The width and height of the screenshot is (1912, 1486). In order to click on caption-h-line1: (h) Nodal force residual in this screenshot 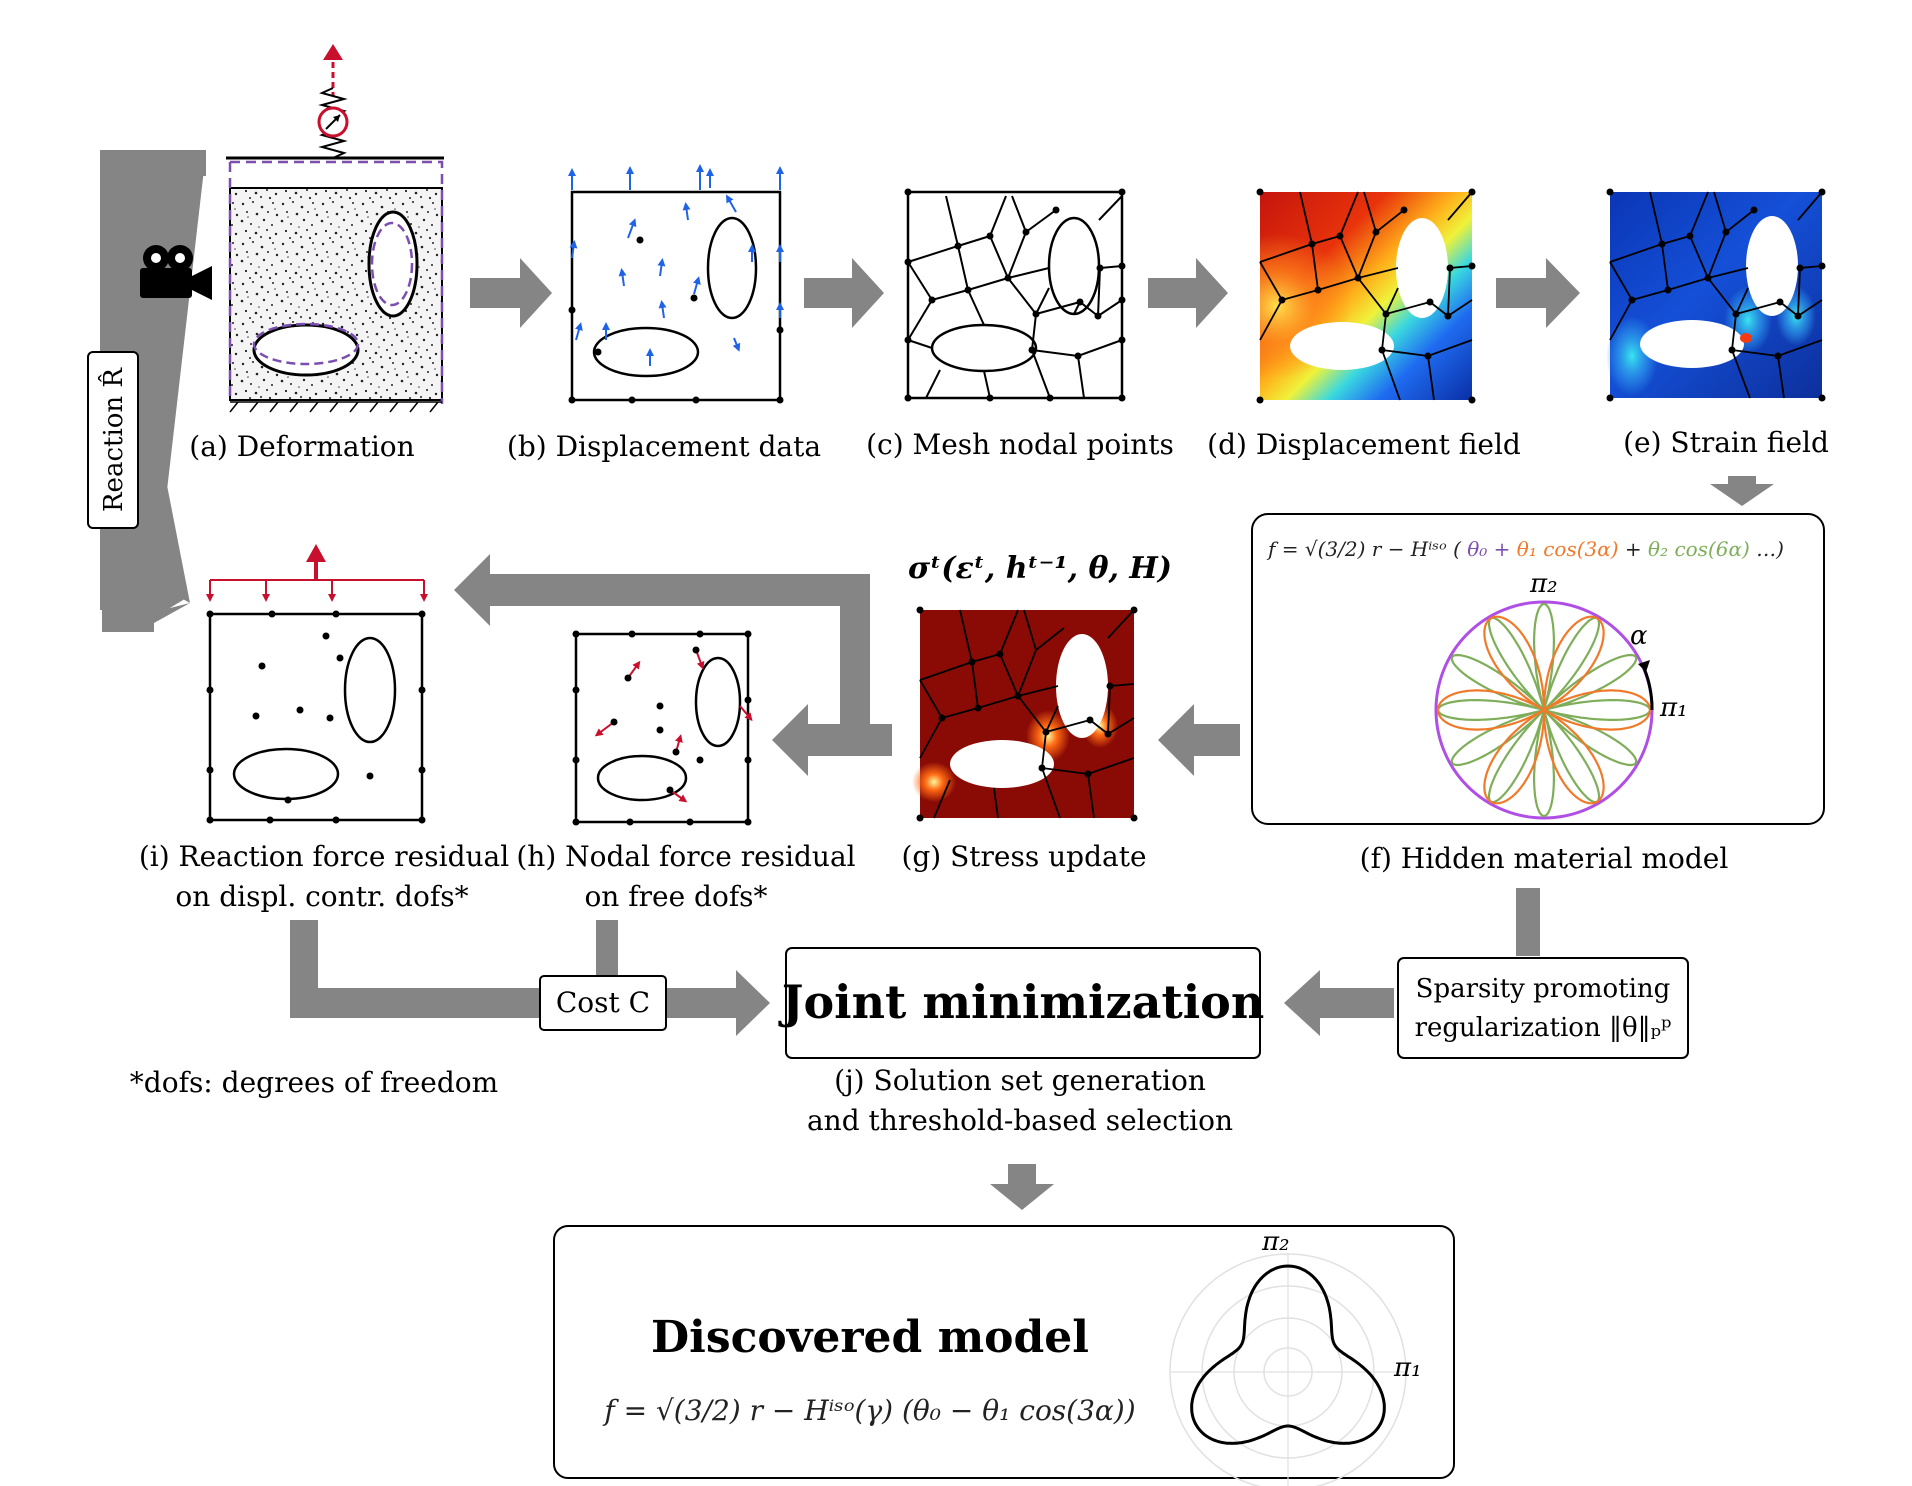, I will do `click(685, 856)`.